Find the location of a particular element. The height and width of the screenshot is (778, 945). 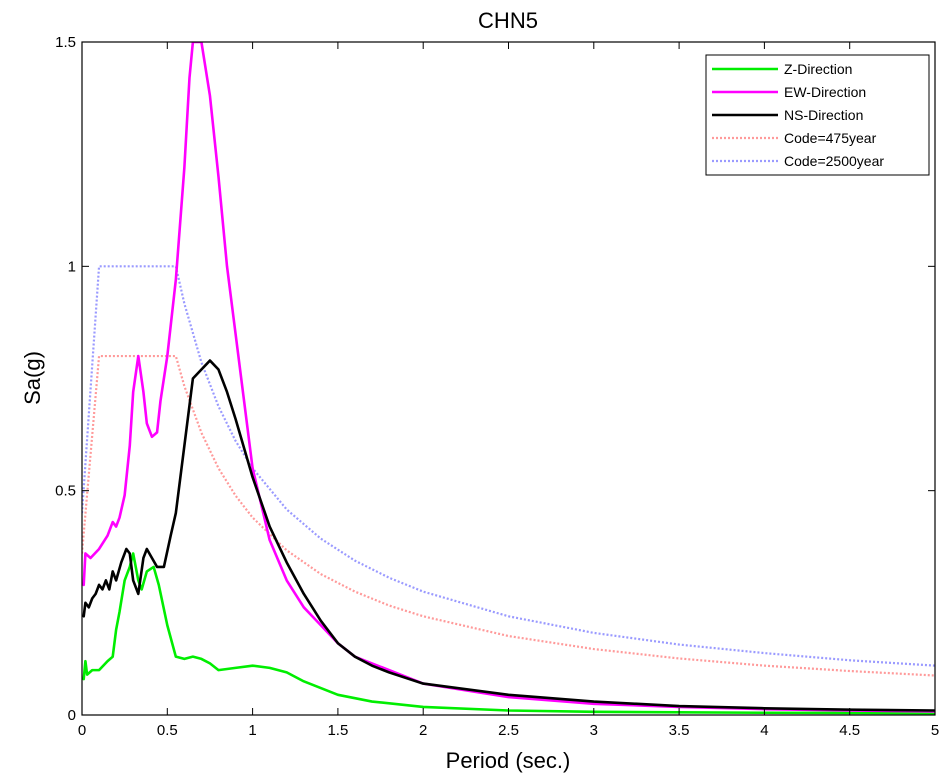

x-tick-label: 3.5 is located at coordinates (679, 730).